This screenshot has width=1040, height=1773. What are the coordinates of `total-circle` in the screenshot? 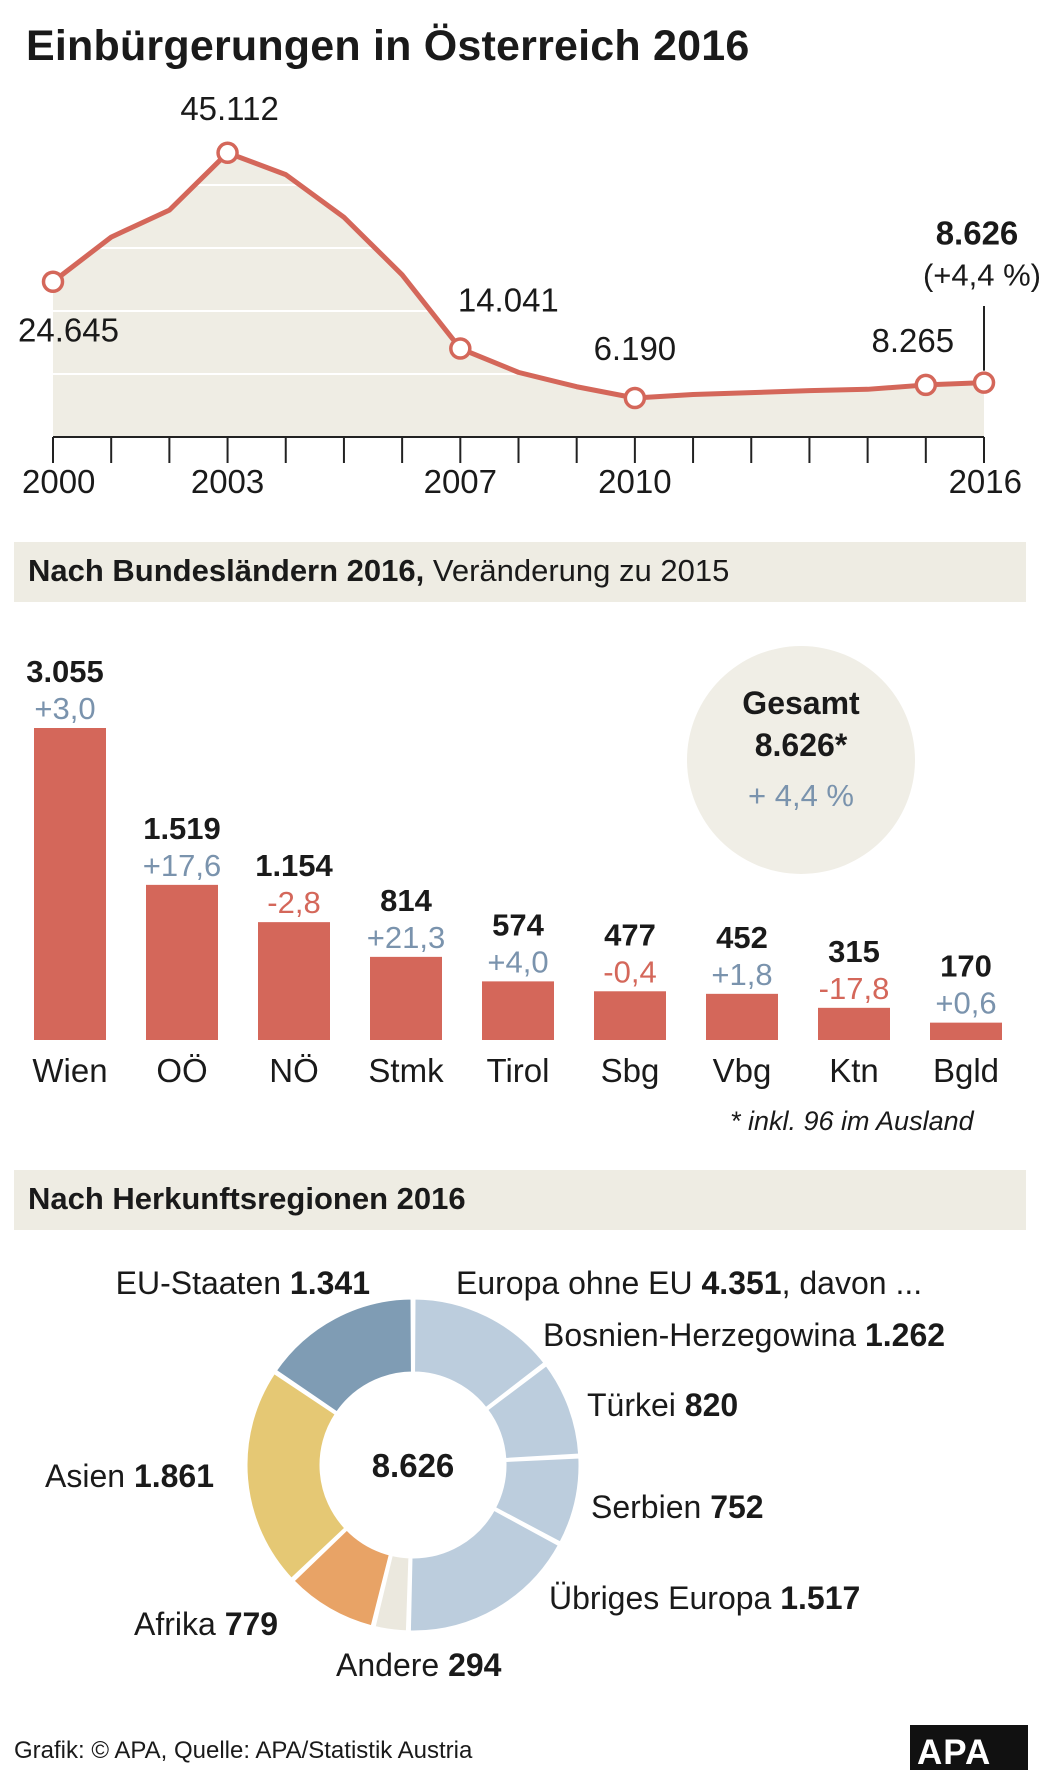 It's located at (801, 760).